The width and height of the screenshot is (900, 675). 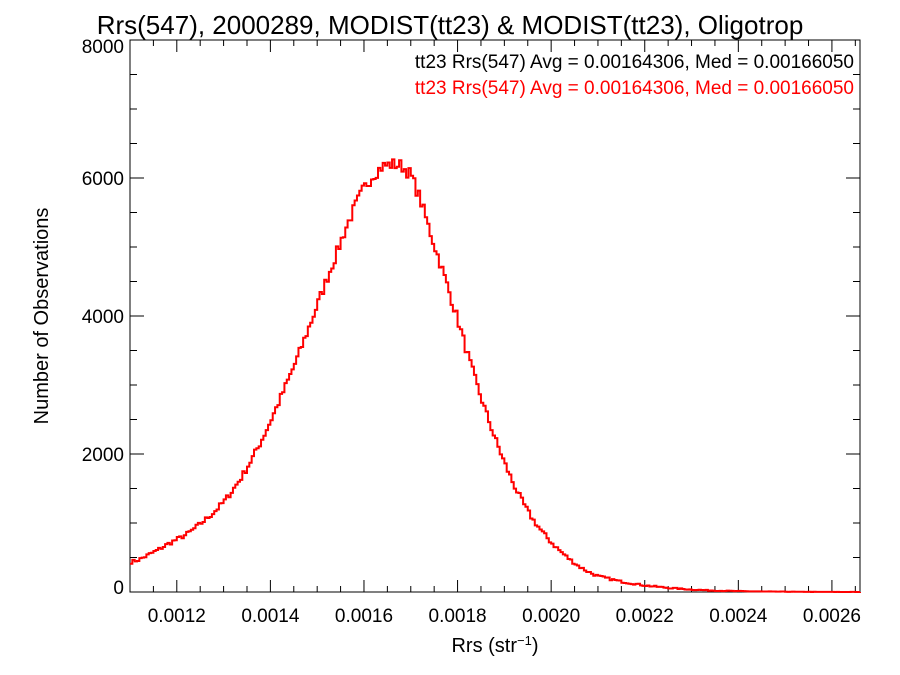 I want to click on y-tick-label: 0, so click(x=118, y=588).